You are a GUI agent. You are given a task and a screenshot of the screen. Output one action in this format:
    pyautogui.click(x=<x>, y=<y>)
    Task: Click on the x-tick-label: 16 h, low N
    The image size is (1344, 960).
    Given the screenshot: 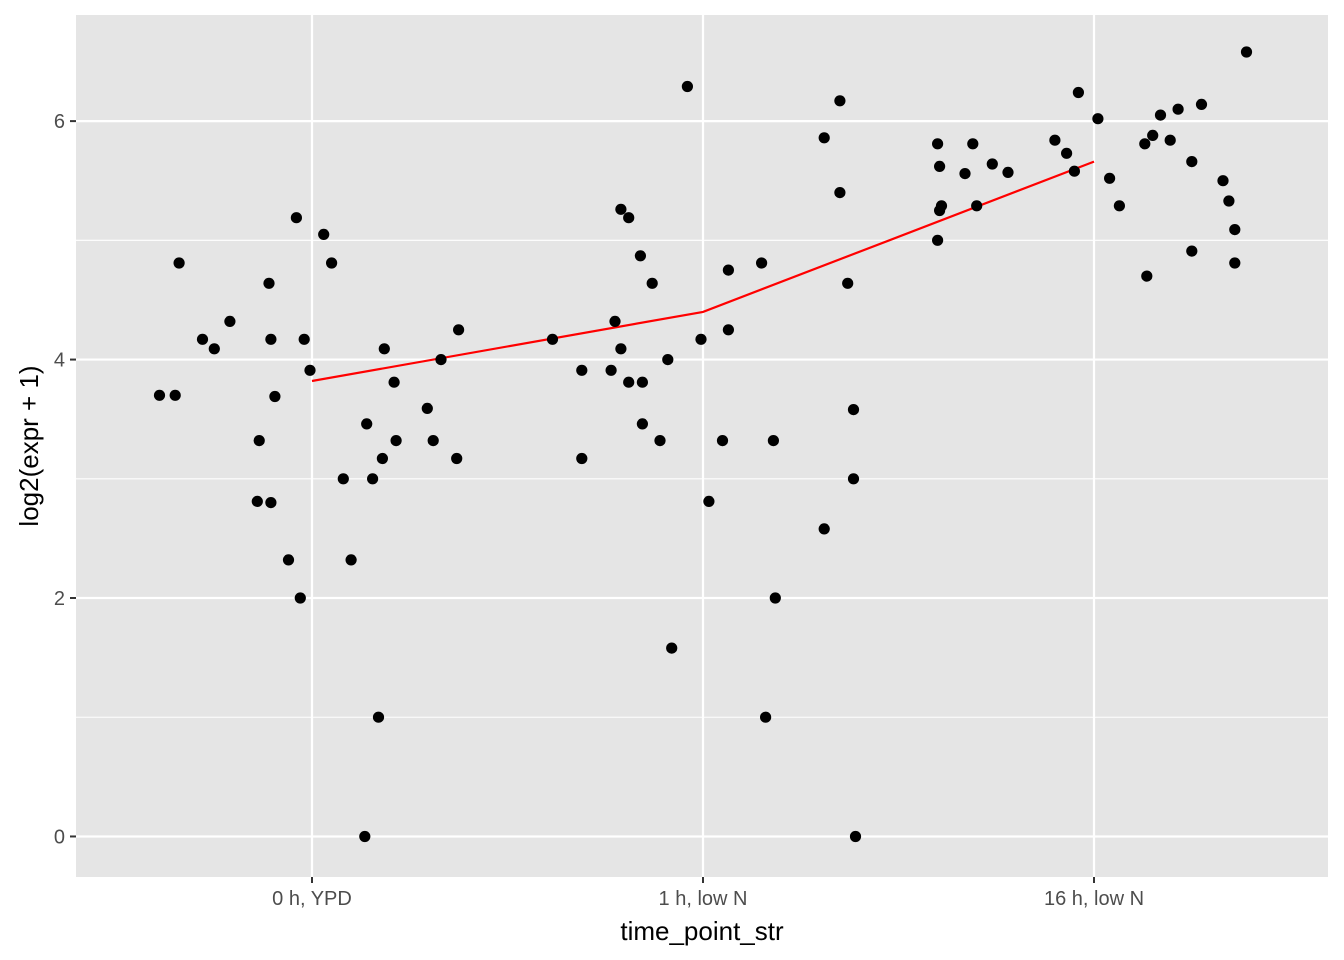 What is the action you would take?
    pyautogui.click(x=1094, y=899)
    